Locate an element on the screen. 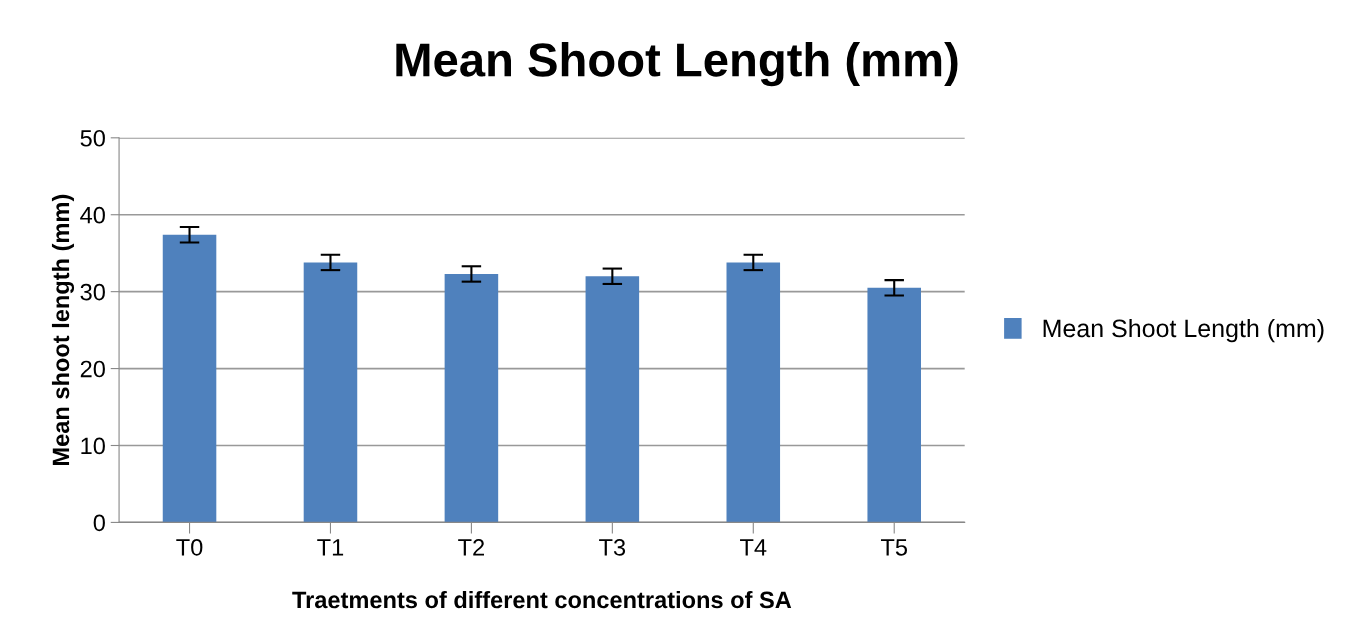  legend-label: Mean Shoot Length (mm) is located at coordinates (1183, 330).